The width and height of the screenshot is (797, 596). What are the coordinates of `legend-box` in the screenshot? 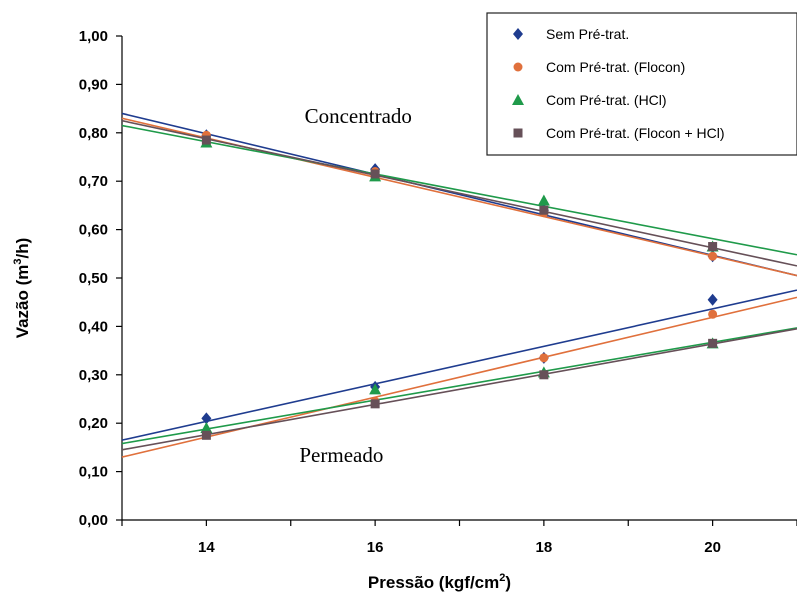 It's located at (641, 84).